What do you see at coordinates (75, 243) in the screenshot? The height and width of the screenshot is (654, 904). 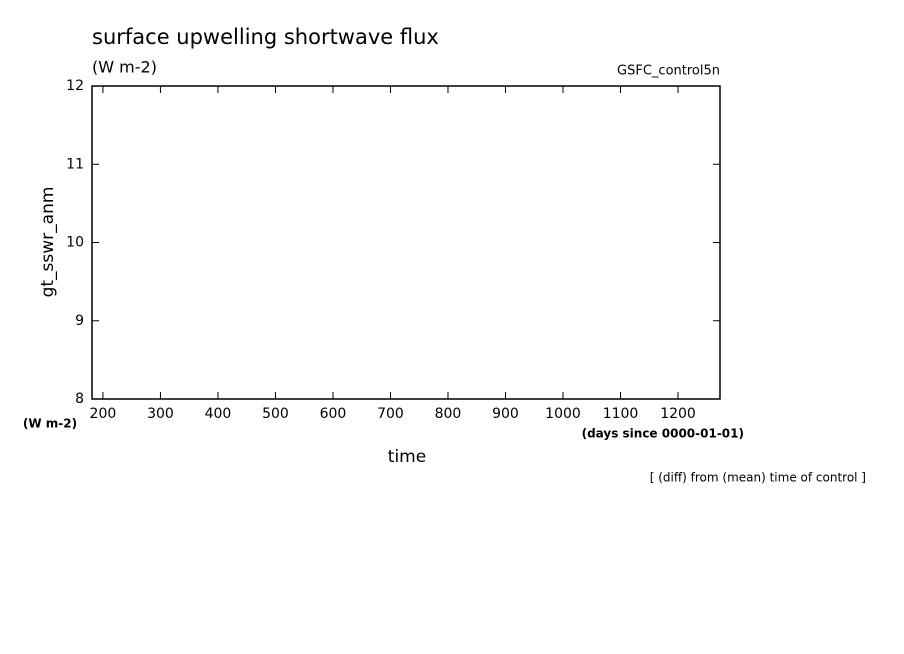 I see `y-tick-label: 10` at bounding box center [75, 243].